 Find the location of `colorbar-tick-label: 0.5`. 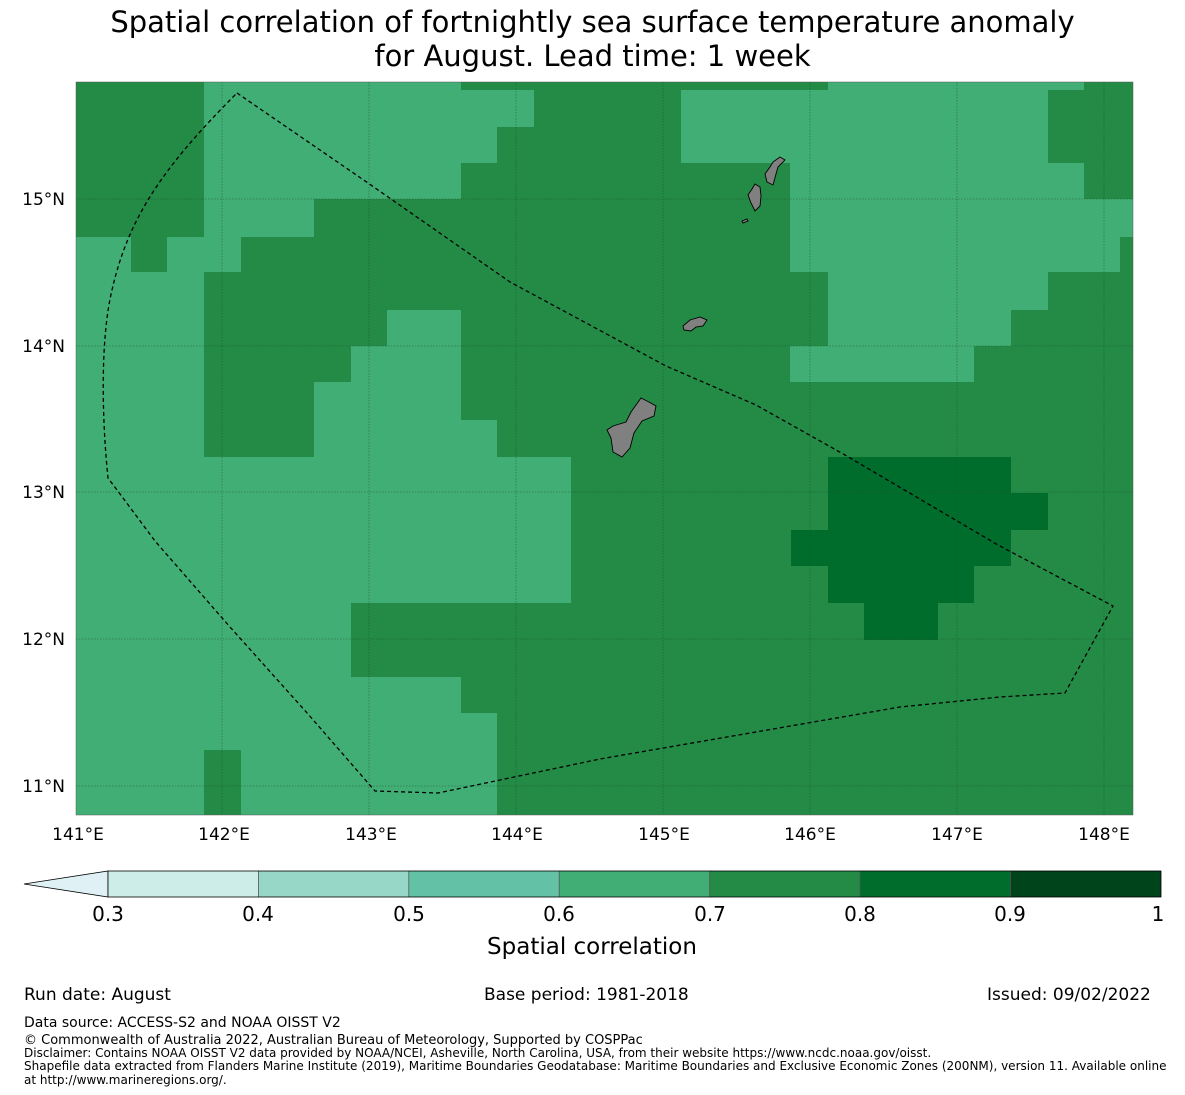

colorbar-tick-label: 0.5 is located at coordinates (409, 914).